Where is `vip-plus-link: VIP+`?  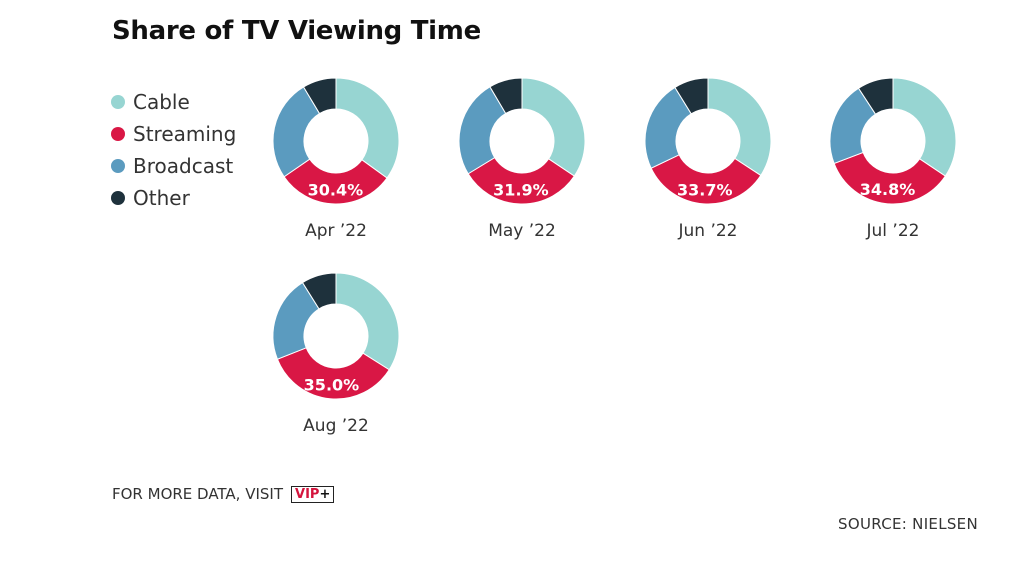 vip-plus-link: VIP+ is located at coordinates (313, 494).